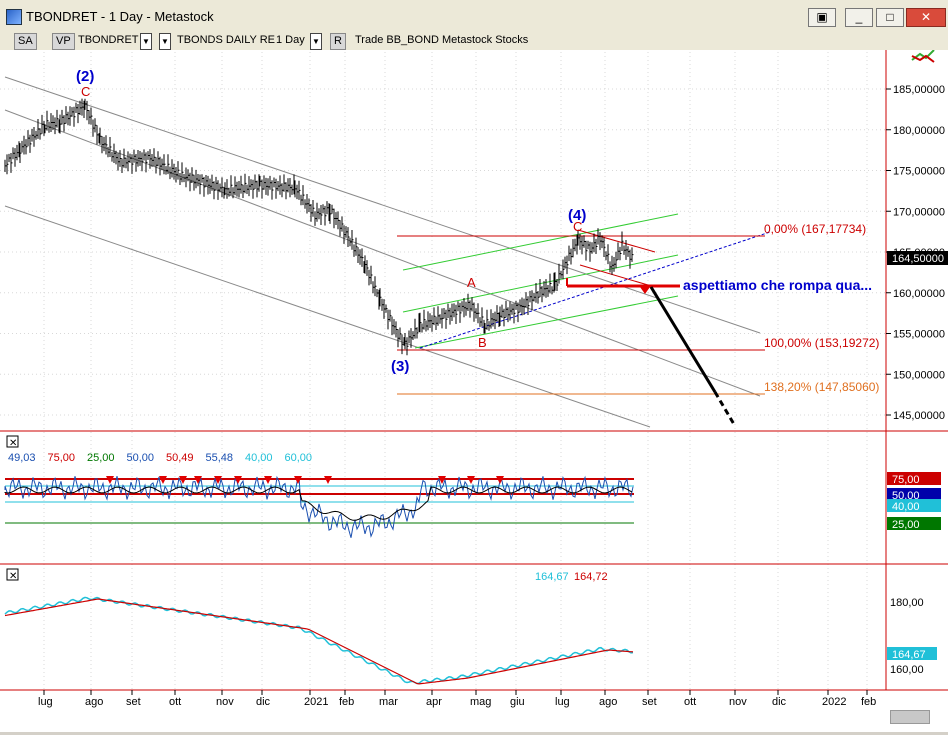 Image resolution: width=948 pixels, height=735 pixels. What do you see at coordinates (517, 702) in the screenshot?
I see `time-axis-label: giu` at bounding box center [517, 702].